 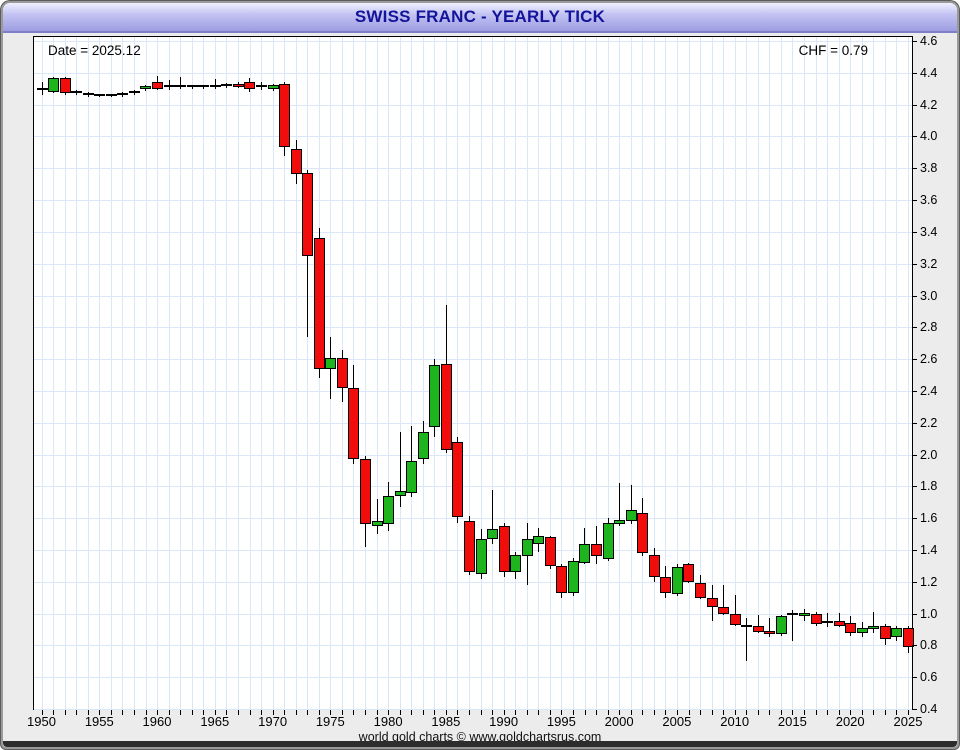 What do you see at coordinates (929, 549) in the screenshot?
I see `y-tick-label: 1.4` at bounding box center [929, 549].